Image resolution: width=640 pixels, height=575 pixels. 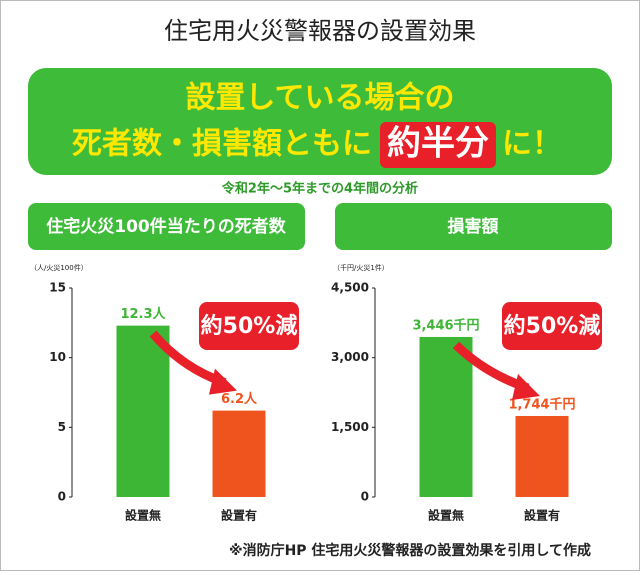 I want to click on banner-emphasis: 約半分, so click(x=438, y=144).